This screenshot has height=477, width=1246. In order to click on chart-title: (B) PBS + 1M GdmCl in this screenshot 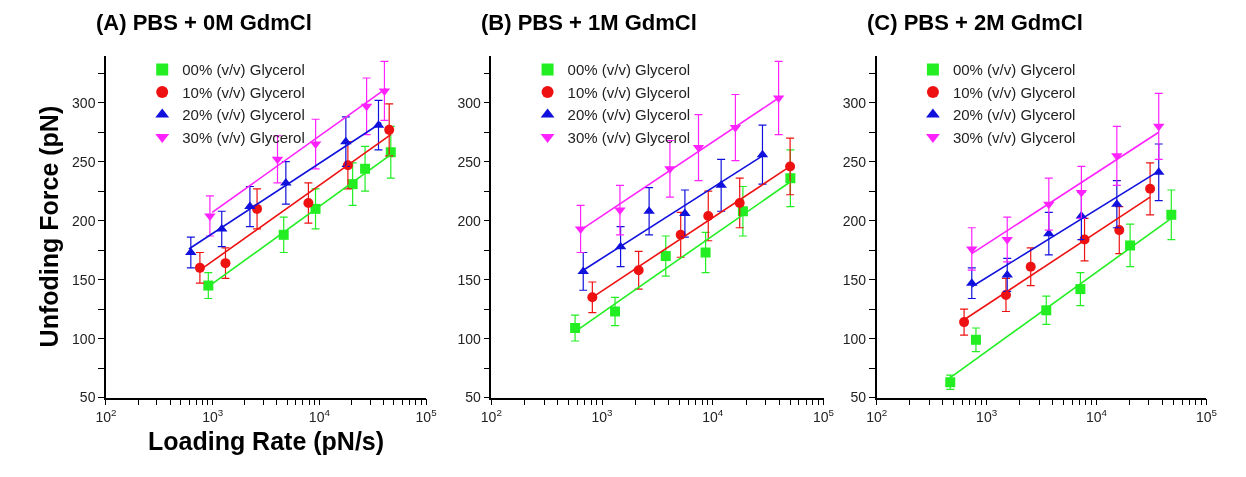, I will do `click(589, 22)`.